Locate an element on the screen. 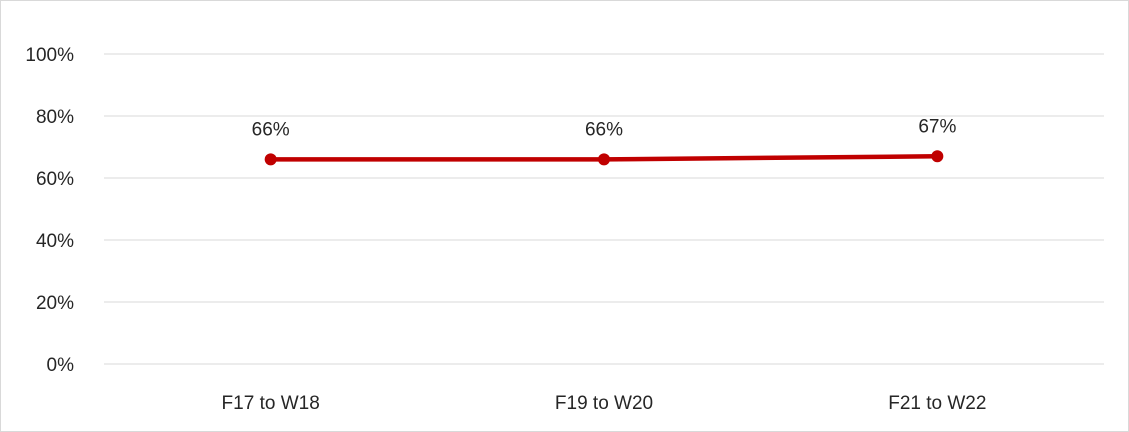 The image size is (1129, 432). series-points is located at coordinates (604, 158).